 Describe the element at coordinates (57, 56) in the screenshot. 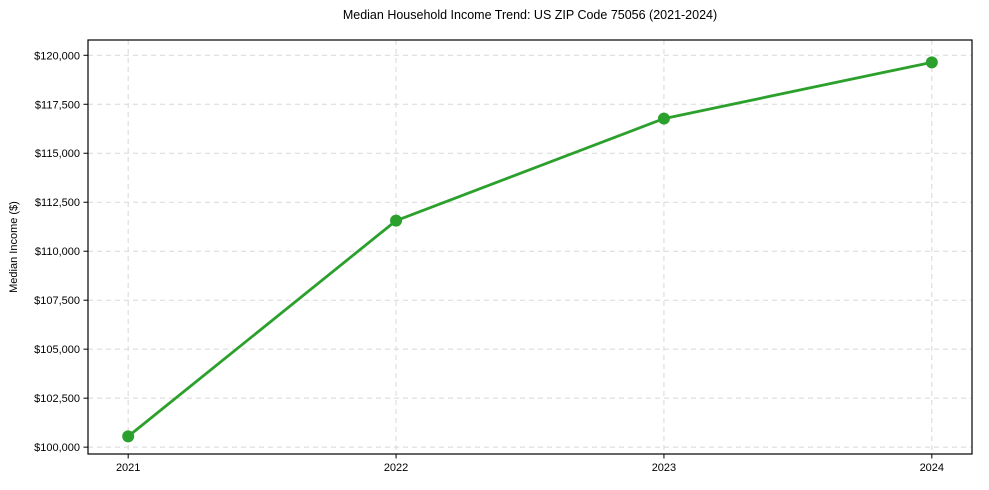

I see `y-tick-label: $120,000` at that location.